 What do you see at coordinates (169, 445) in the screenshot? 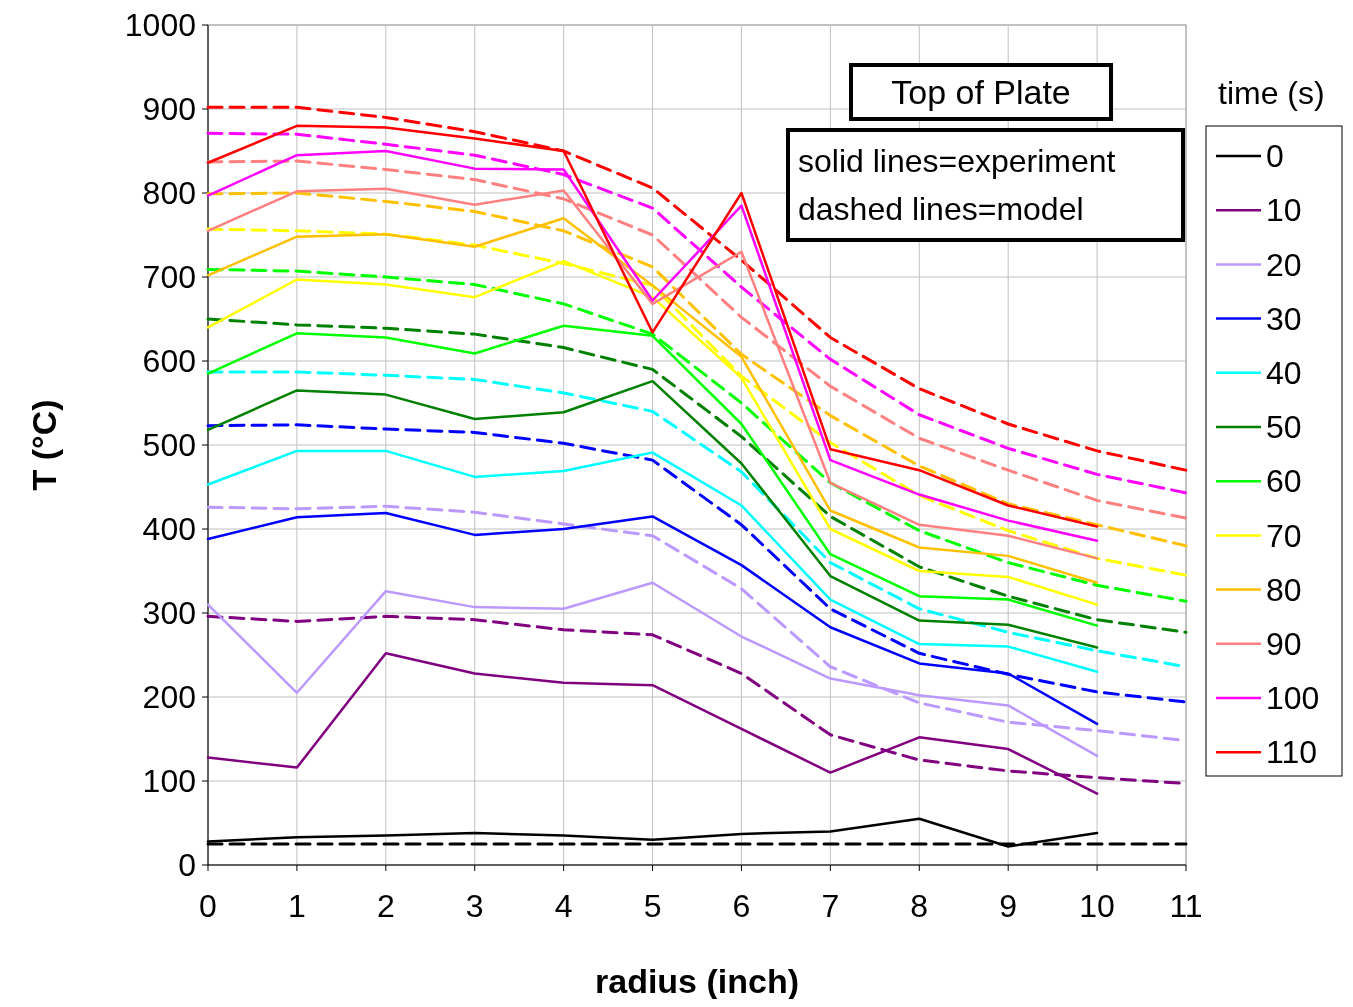
I see `y-tick-label: 500` at bounding box center [169, 445].